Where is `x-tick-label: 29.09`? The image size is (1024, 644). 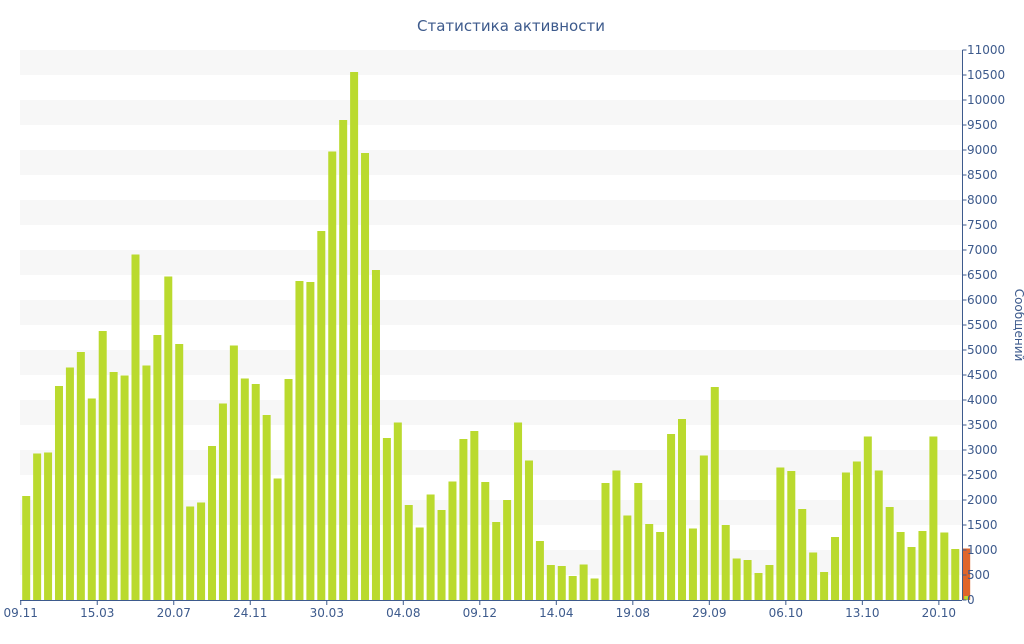 x-tick-label: 29.09 is located at coordinates (709, 613).